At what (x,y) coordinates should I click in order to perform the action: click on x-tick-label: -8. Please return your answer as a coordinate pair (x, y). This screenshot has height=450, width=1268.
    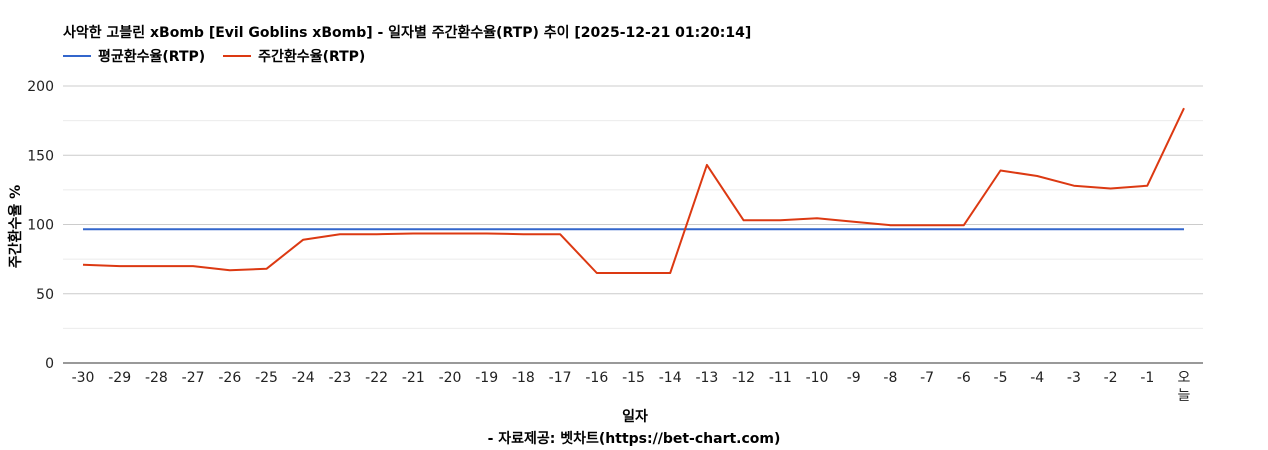
    Looking at the image, I should click on (890, 378).